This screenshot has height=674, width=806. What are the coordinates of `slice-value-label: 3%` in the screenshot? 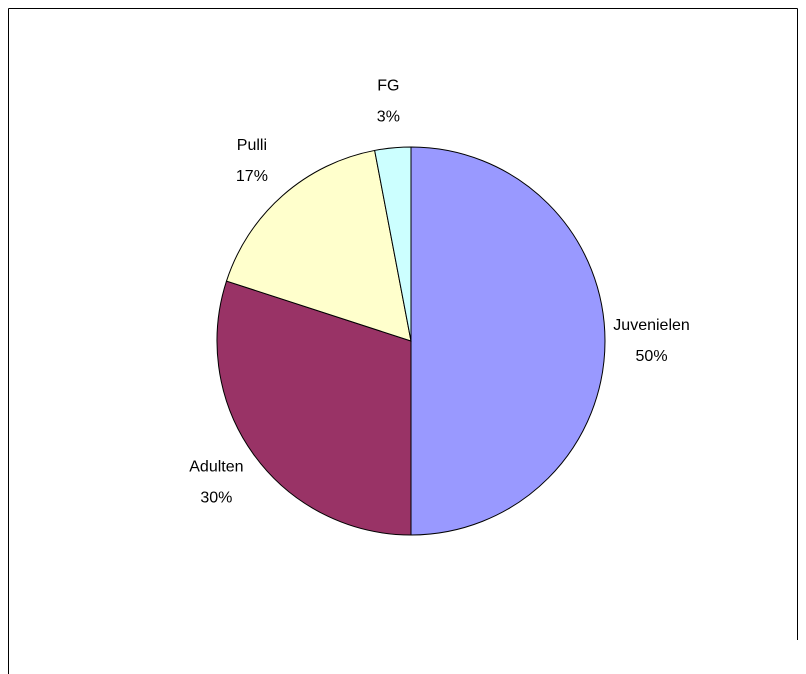 It's located at (388, 117).